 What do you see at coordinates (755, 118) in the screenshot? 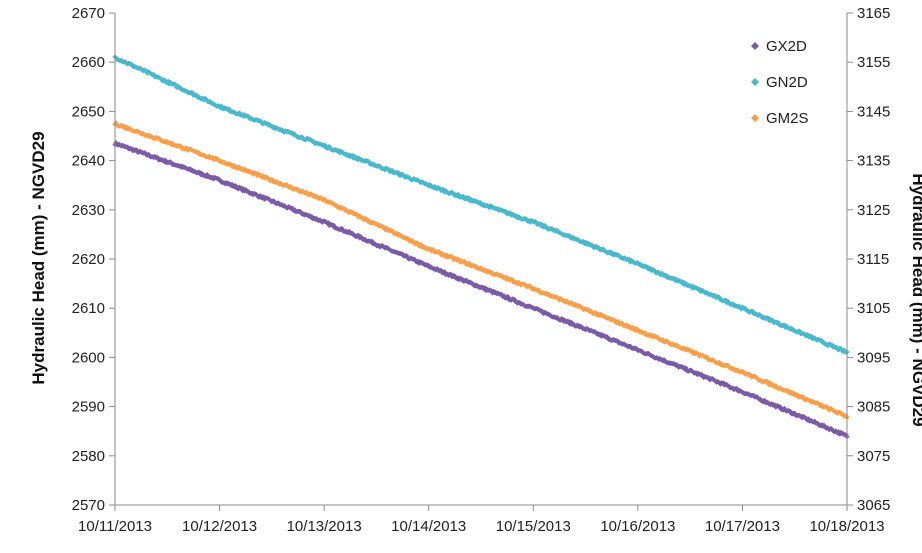
I see `legend-marker` at bounding box center [755, 118].